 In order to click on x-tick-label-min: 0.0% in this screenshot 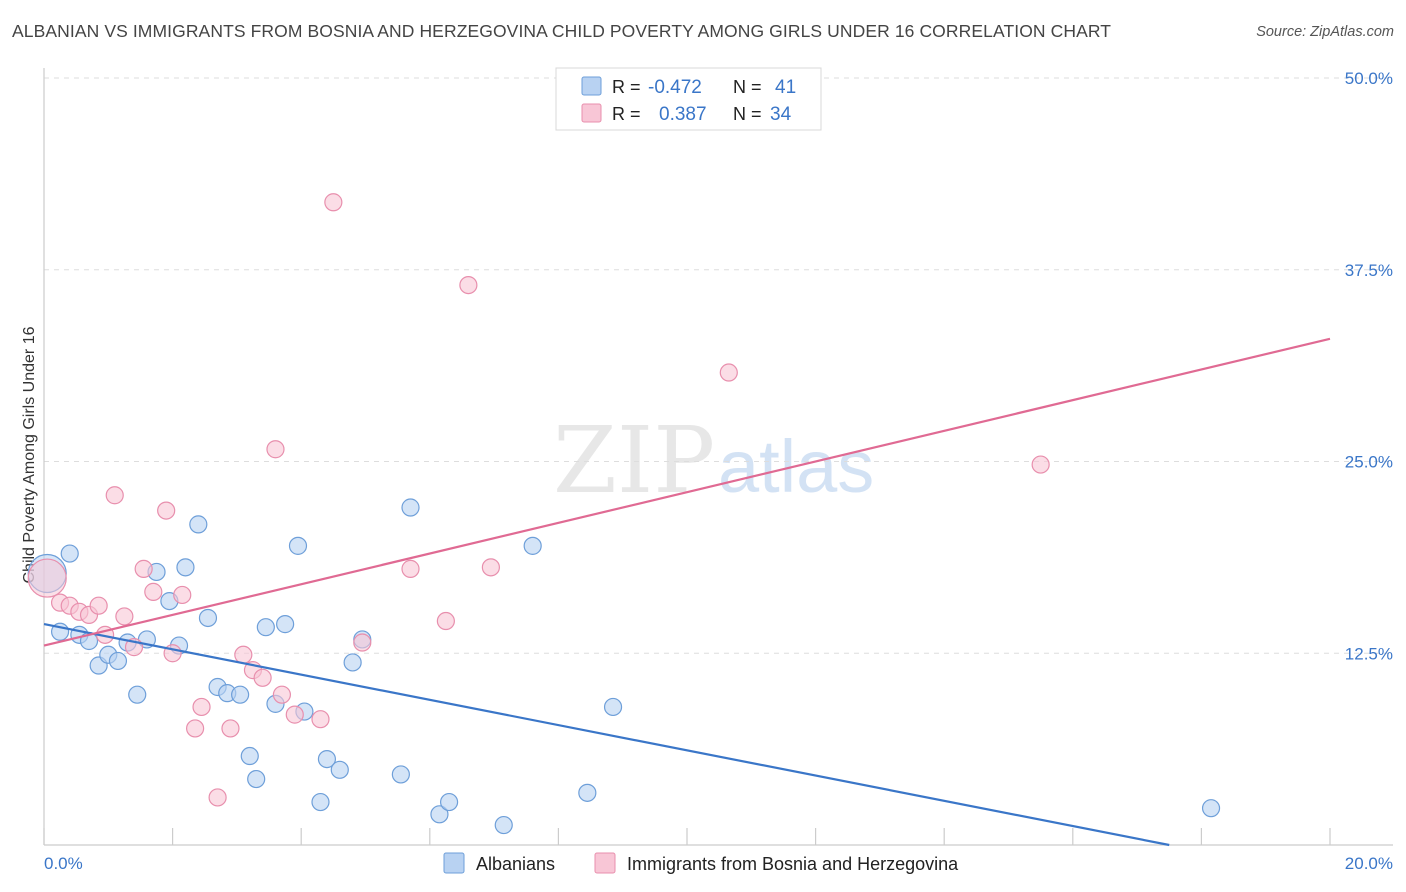, I will do `click(63, 863)`.